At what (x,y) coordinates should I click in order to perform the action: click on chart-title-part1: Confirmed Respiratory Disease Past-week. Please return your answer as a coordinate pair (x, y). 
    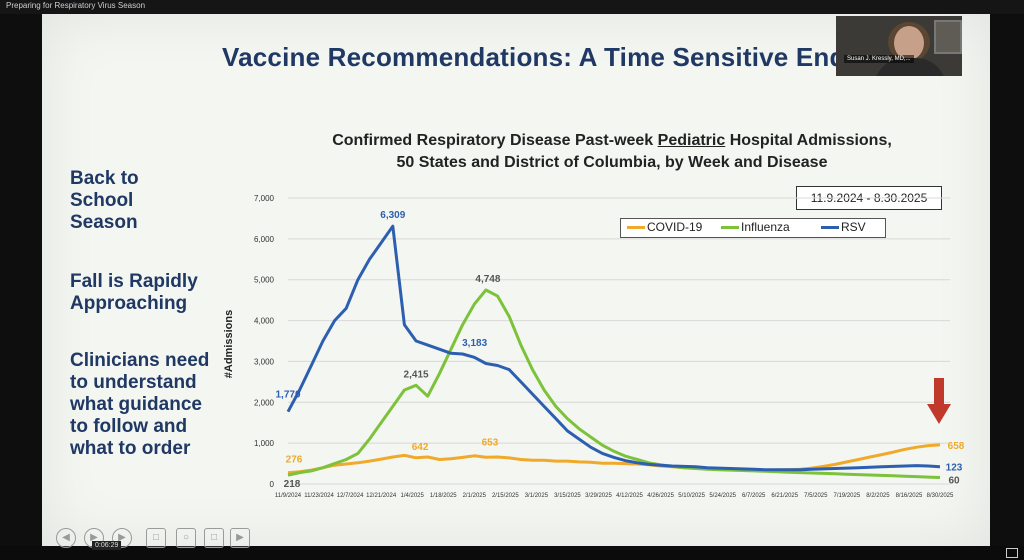
    Looking at the image, I should click on (495, 140).